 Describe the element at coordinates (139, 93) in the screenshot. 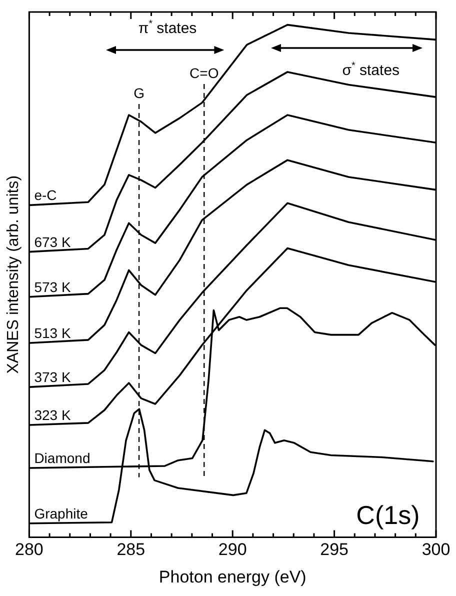

I see `ref-line-label: G` at that location.